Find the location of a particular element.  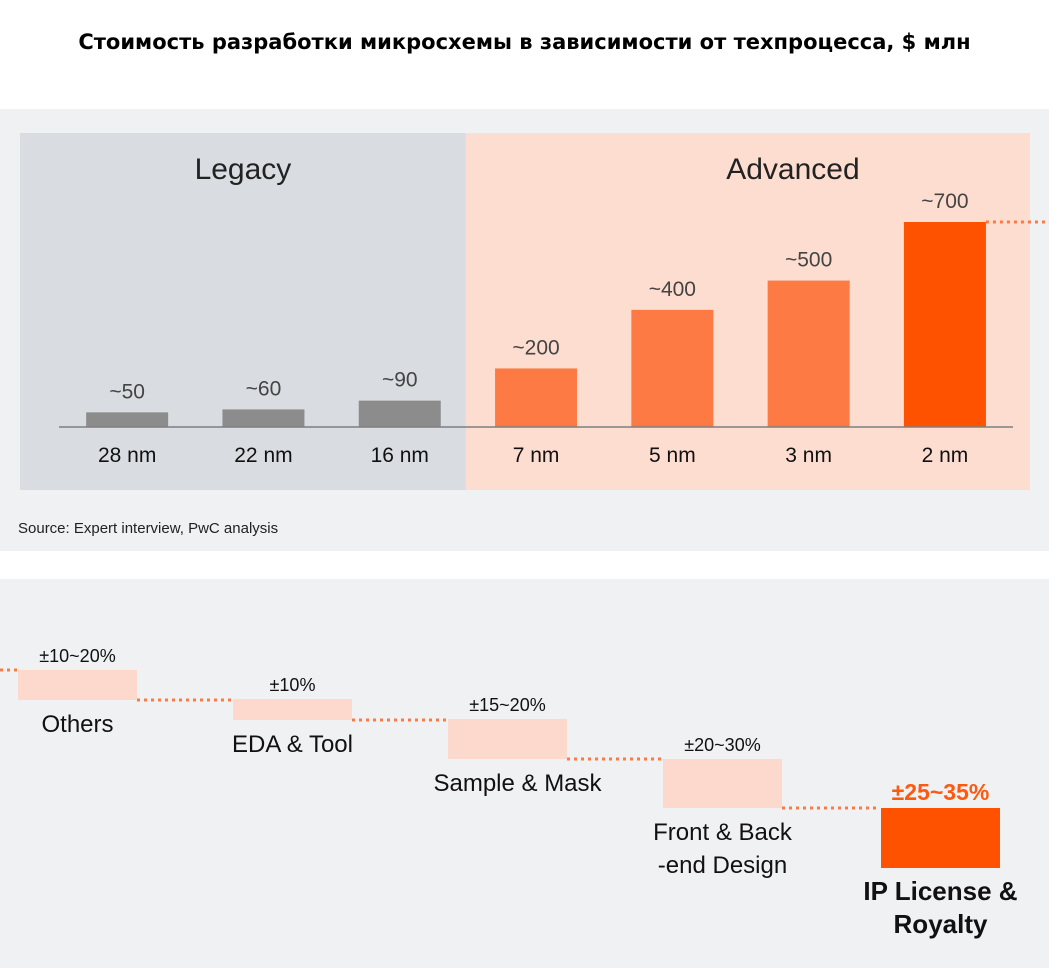

data-label: ~50 is located at coordinates (127, 391).